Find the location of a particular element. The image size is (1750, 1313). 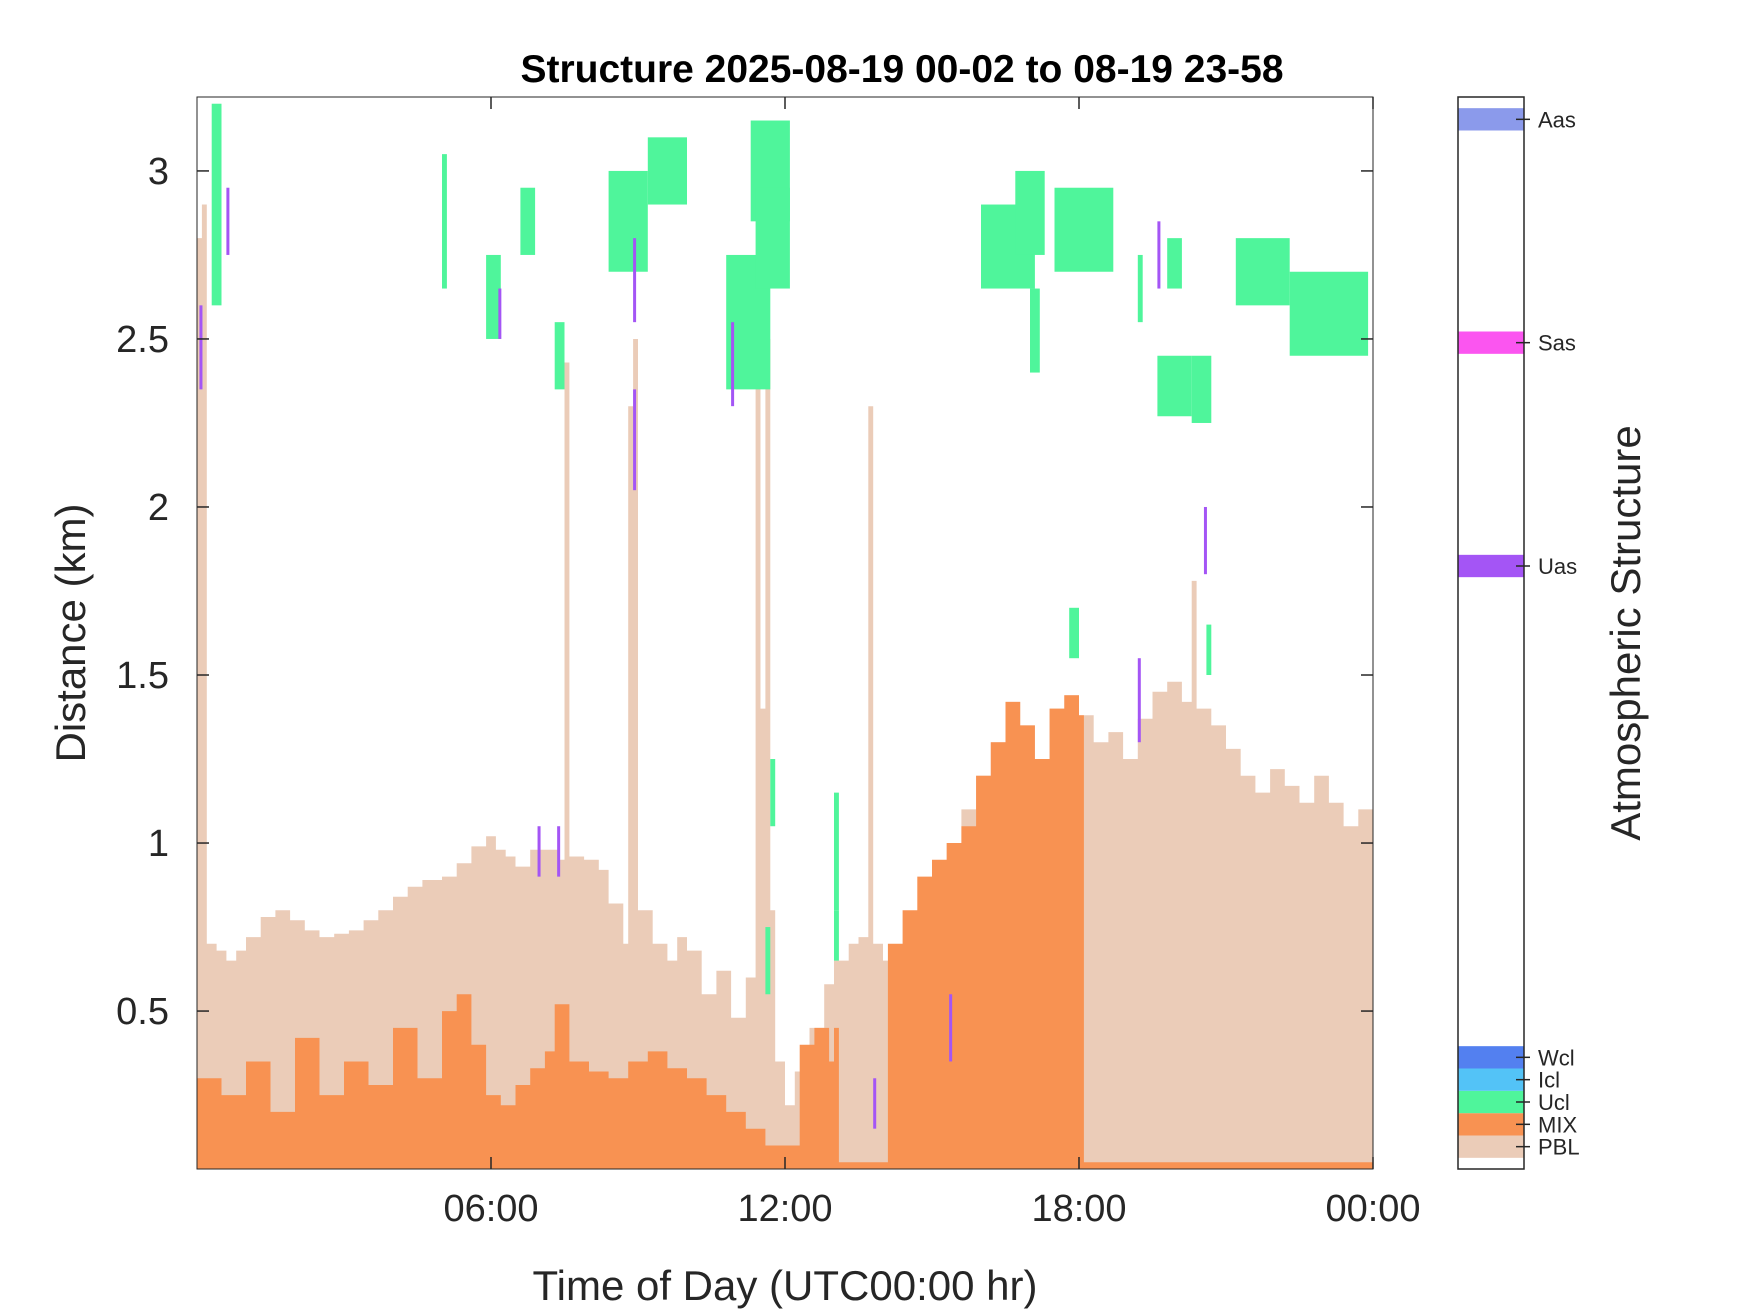

colorbar-background is located at coordinates (1491, 633).